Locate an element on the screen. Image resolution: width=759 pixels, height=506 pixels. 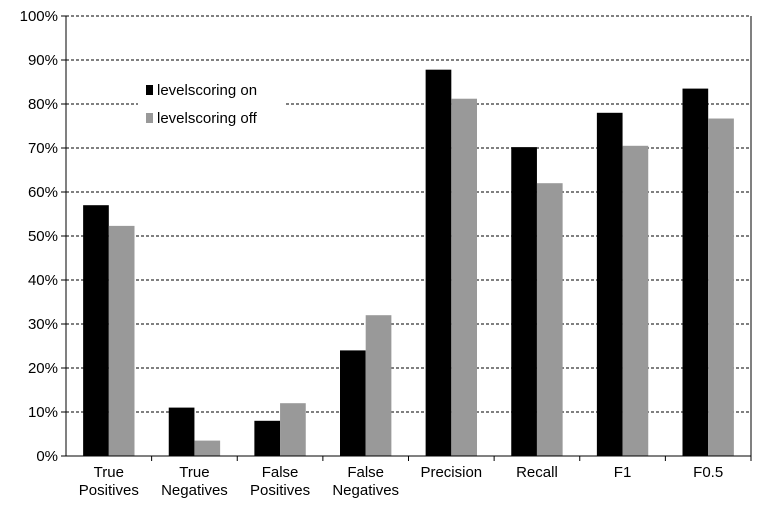
x-tick-label: F0.5 is located at coordinates (708, 472).